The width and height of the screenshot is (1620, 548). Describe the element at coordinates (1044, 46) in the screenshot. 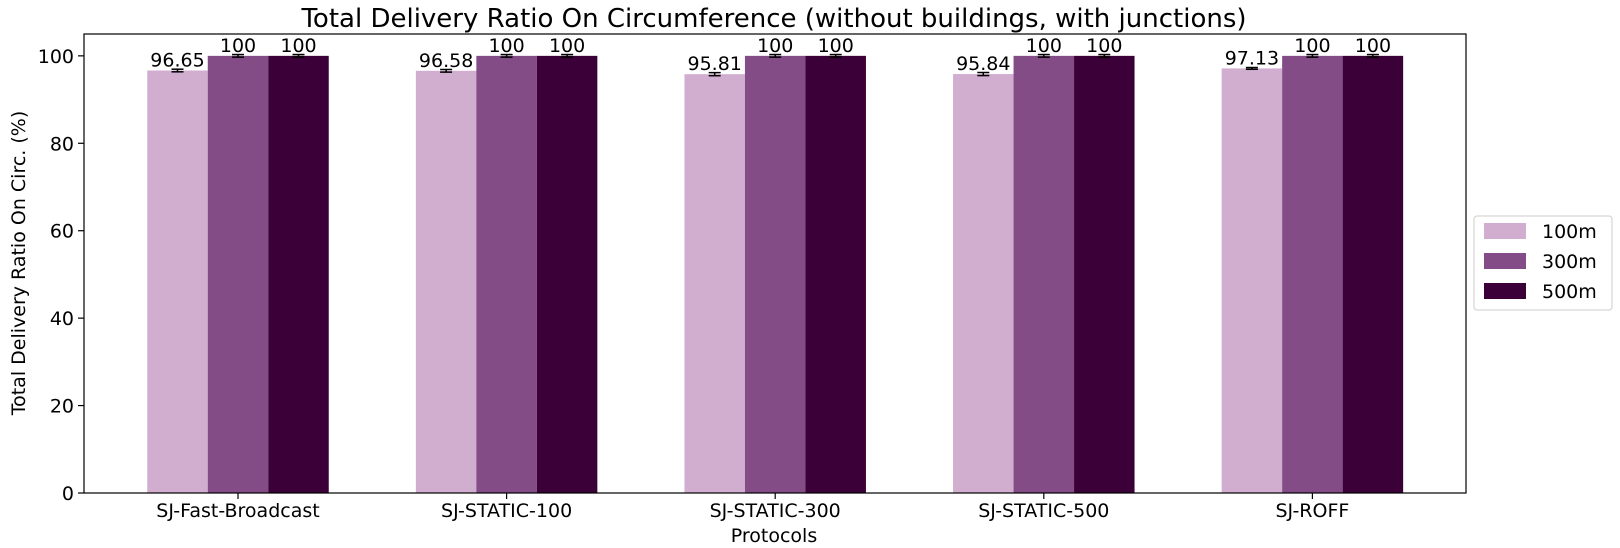

I see `value-label-300m-SJ-STATIC-500: 100` at that location.